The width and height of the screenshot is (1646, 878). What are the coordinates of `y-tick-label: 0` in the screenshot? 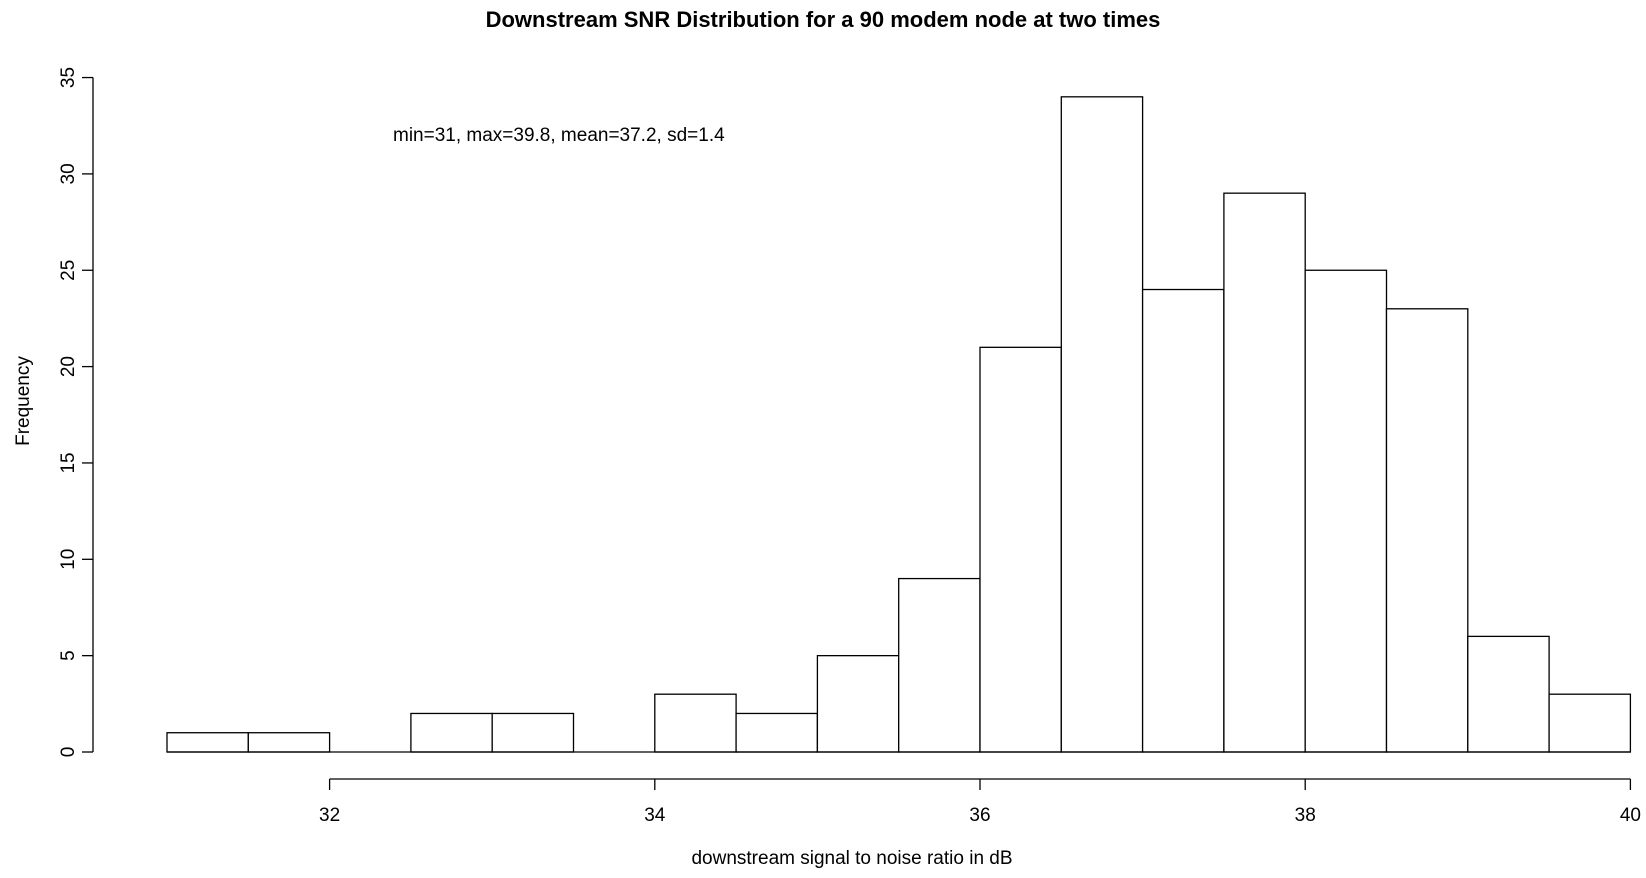 It's located at (68, 752).